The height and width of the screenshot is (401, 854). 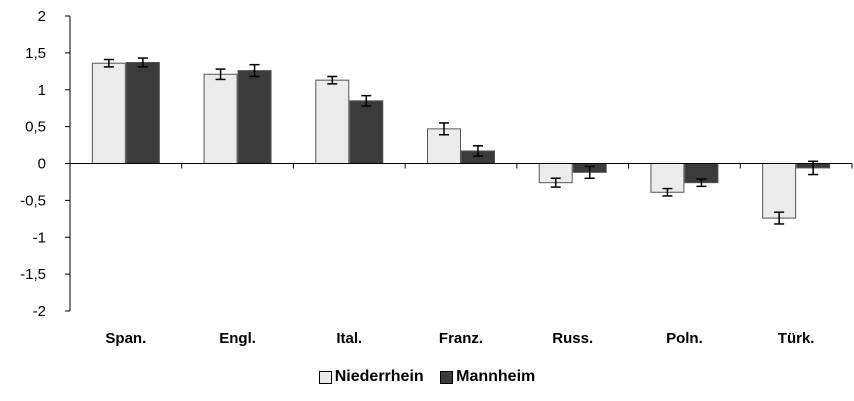 I want to click on y-tick-label: 1, so click(x=42, y=90).